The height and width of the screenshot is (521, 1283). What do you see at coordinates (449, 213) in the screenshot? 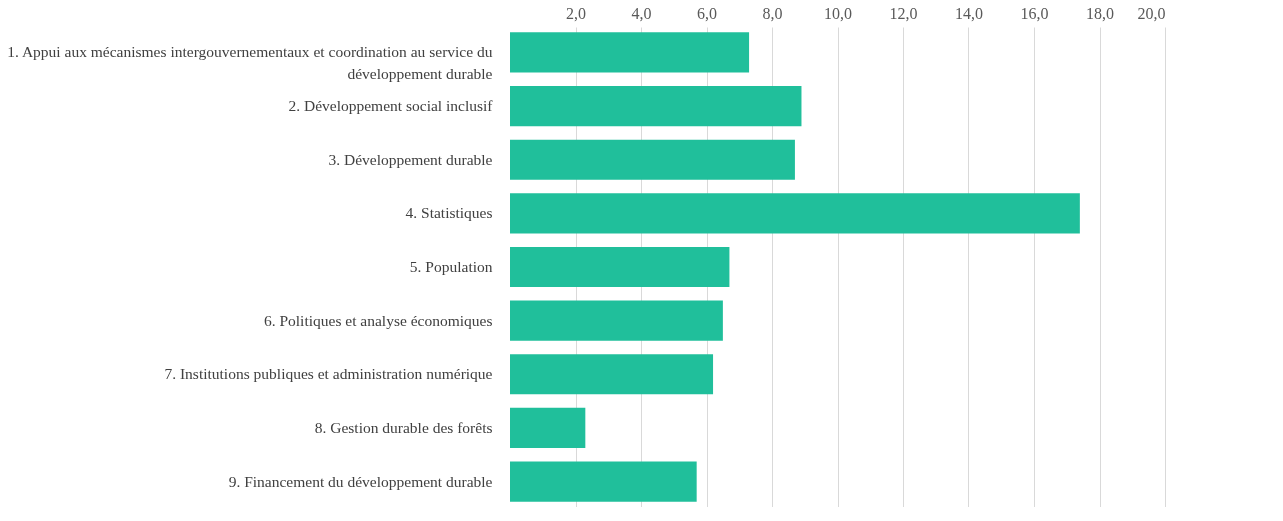
I see `y-tick-label: 4. Statistiques` at bounding box center [449, 213].